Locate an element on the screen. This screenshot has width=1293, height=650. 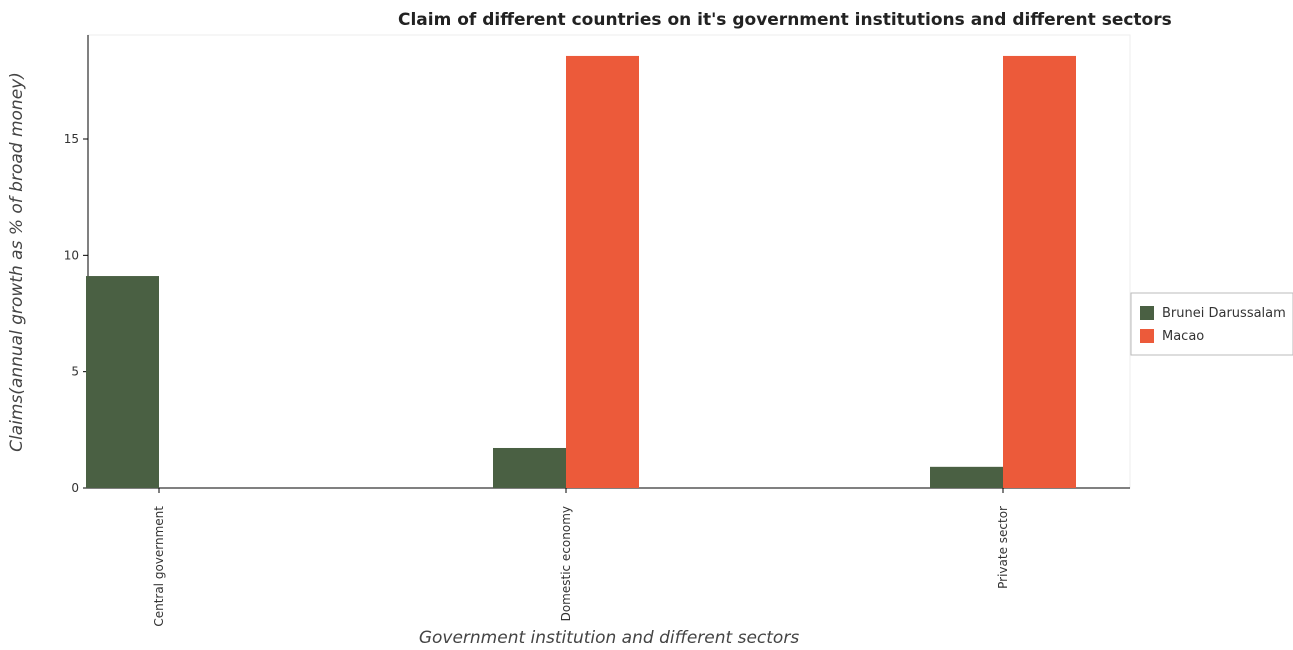
y-tick-label: 10 is located at coordinates (71, 255).